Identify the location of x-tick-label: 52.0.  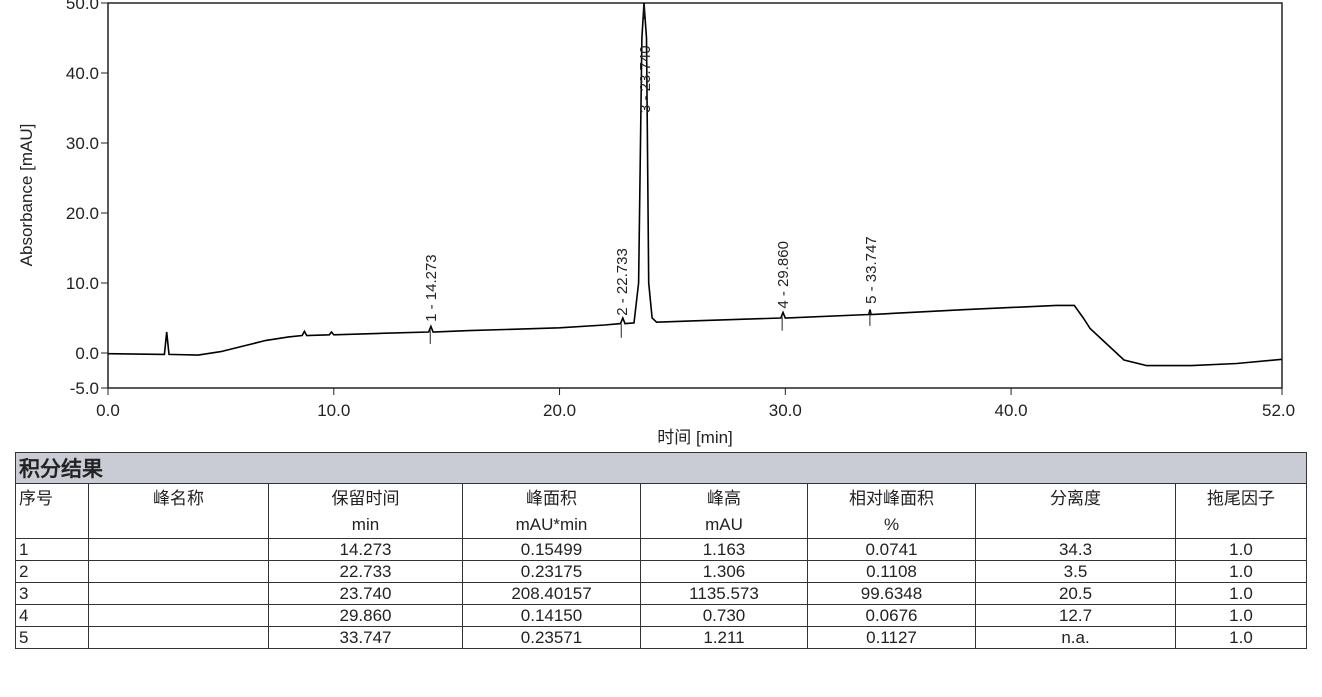
(1278, 410).